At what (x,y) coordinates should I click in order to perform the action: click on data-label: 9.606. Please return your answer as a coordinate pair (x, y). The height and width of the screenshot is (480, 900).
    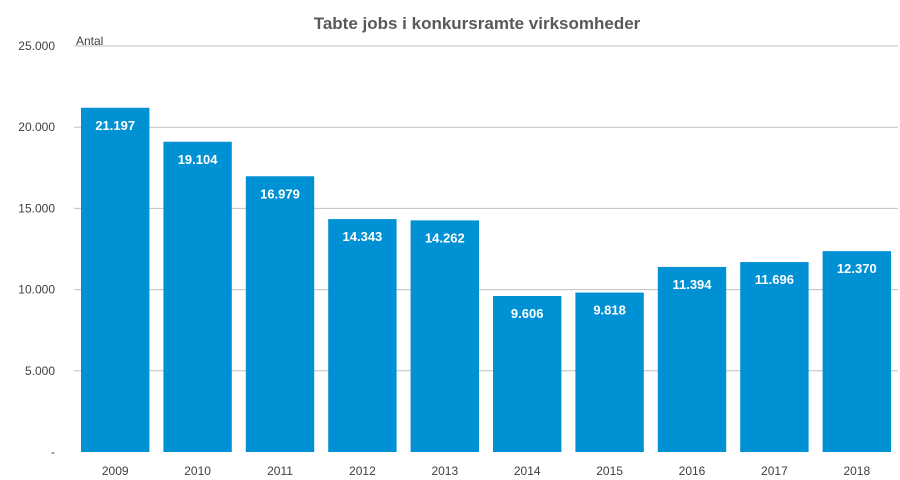
    Looking at the image, I should click on (527, 313).